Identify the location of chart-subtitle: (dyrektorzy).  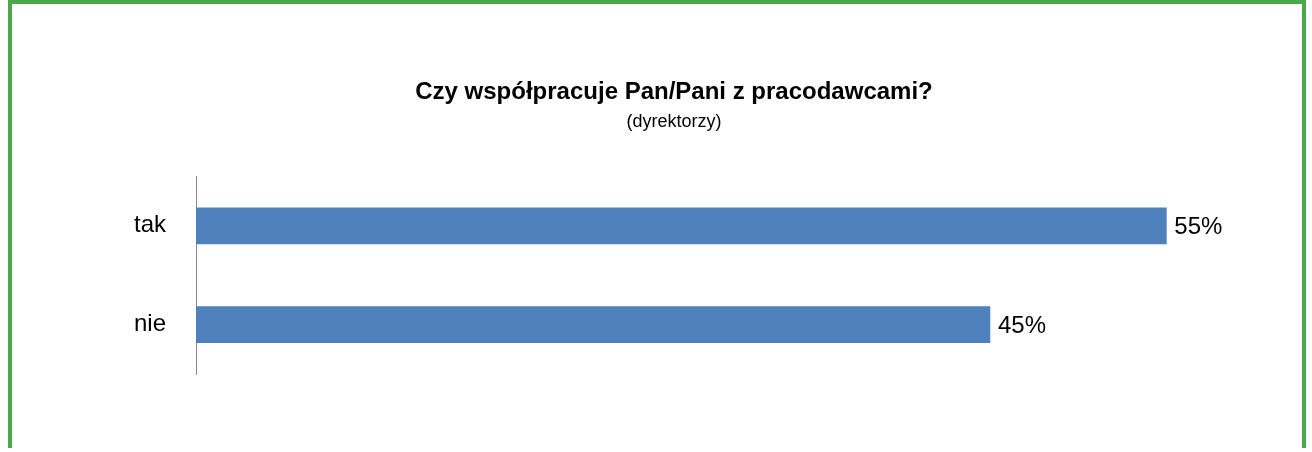
(674, 120).